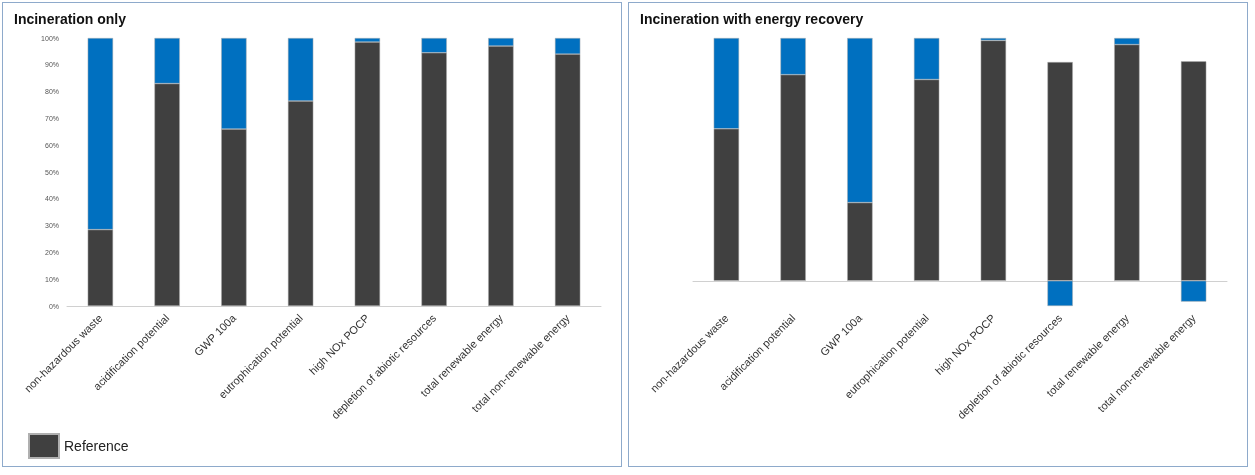 This screenshot has width=1255, height=475. Describe the element at coordinates (752, 19) in the screenshot. I see `chart-title: Incineration with energy recovery` at that location.